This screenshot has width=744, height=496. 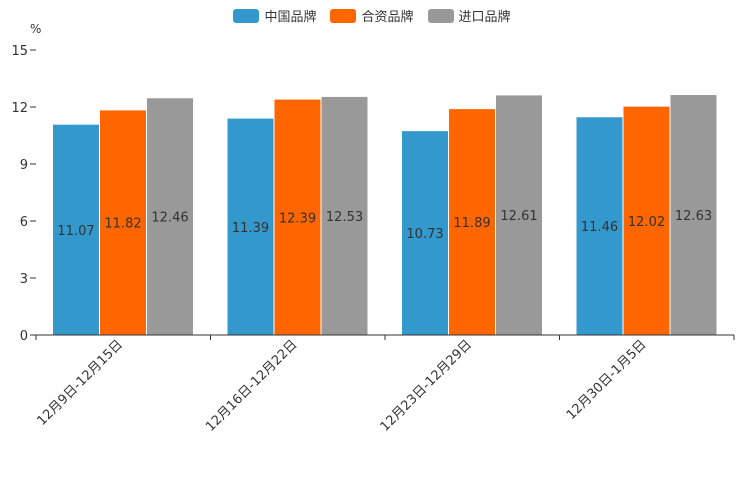 I want to click on legend-item-imported: 进口品牌, so click(x=469, y=15).